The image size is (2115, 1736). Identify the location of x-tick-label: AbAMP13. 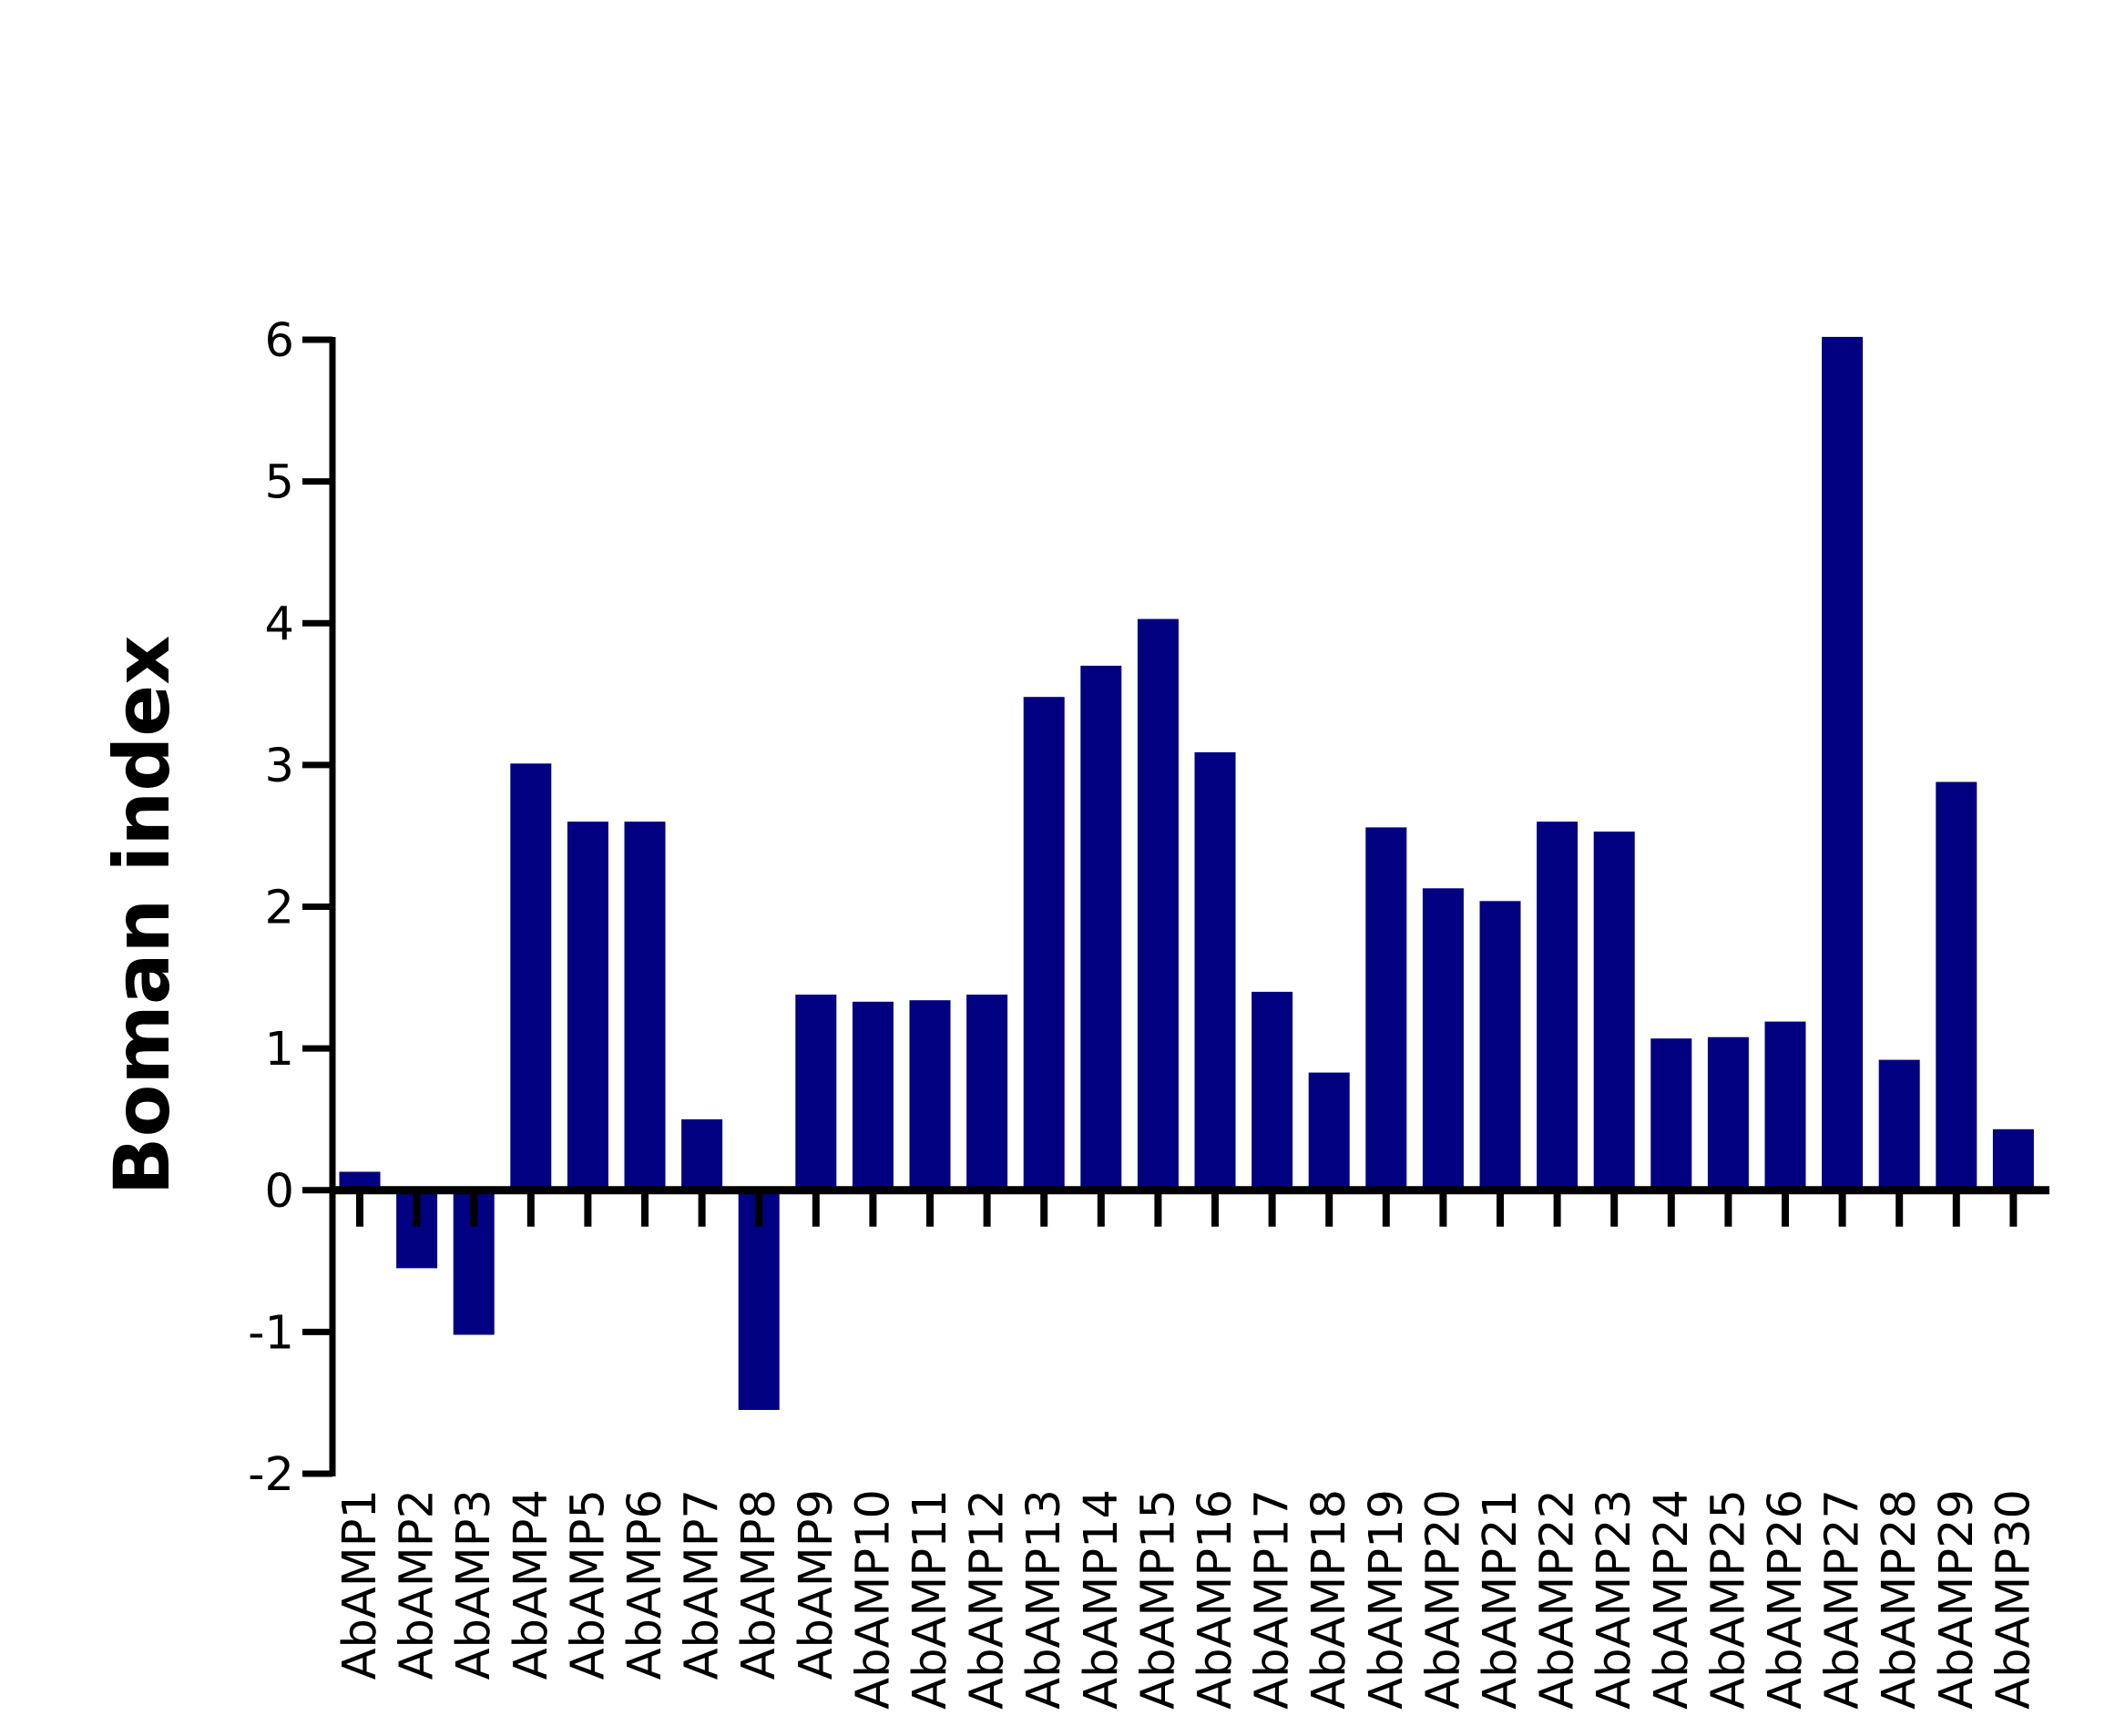
(1044, 1600).